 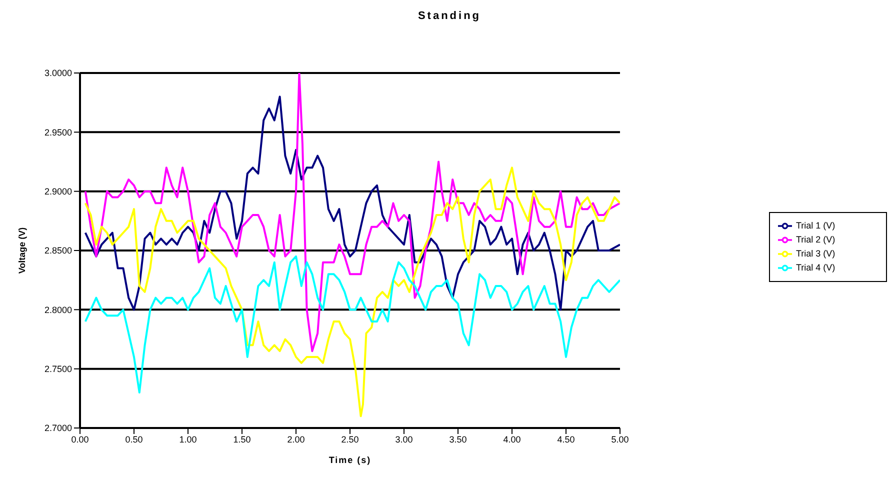 I want to click on x-tick-label: 4.50, so click(x=566, y=439).